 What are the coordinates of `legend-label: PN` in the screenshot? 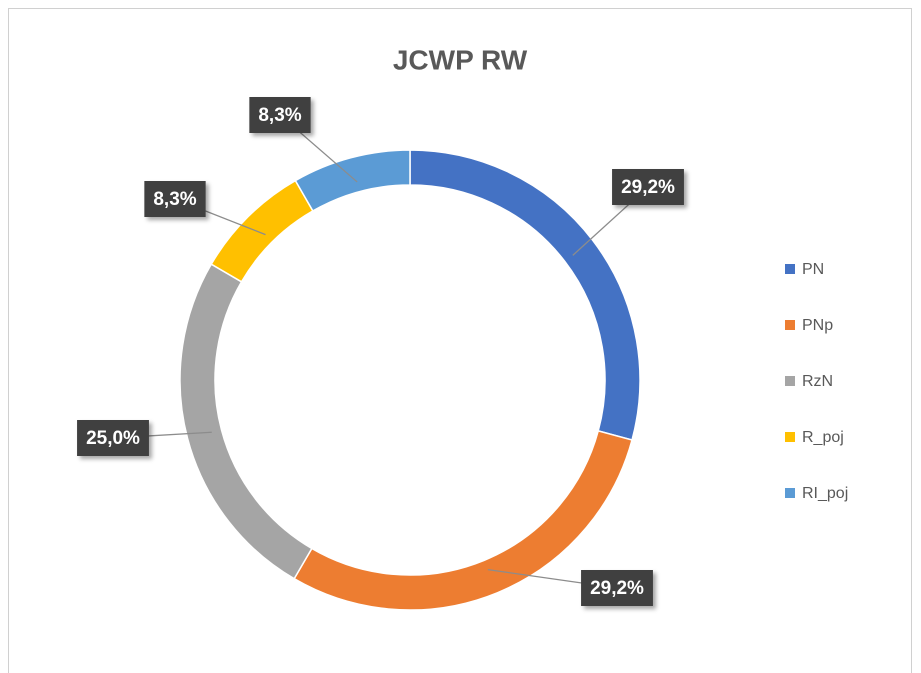 It's located at (813, 269).